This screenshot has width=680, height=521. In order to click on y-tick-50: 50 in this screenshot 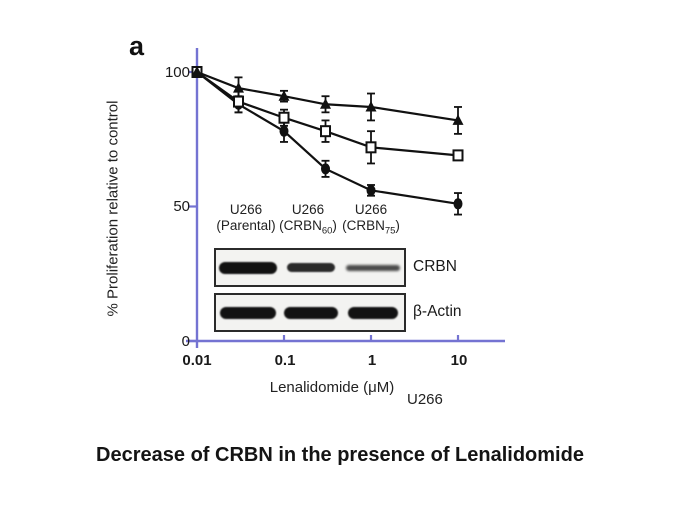, I will do `click(181, 206)`.